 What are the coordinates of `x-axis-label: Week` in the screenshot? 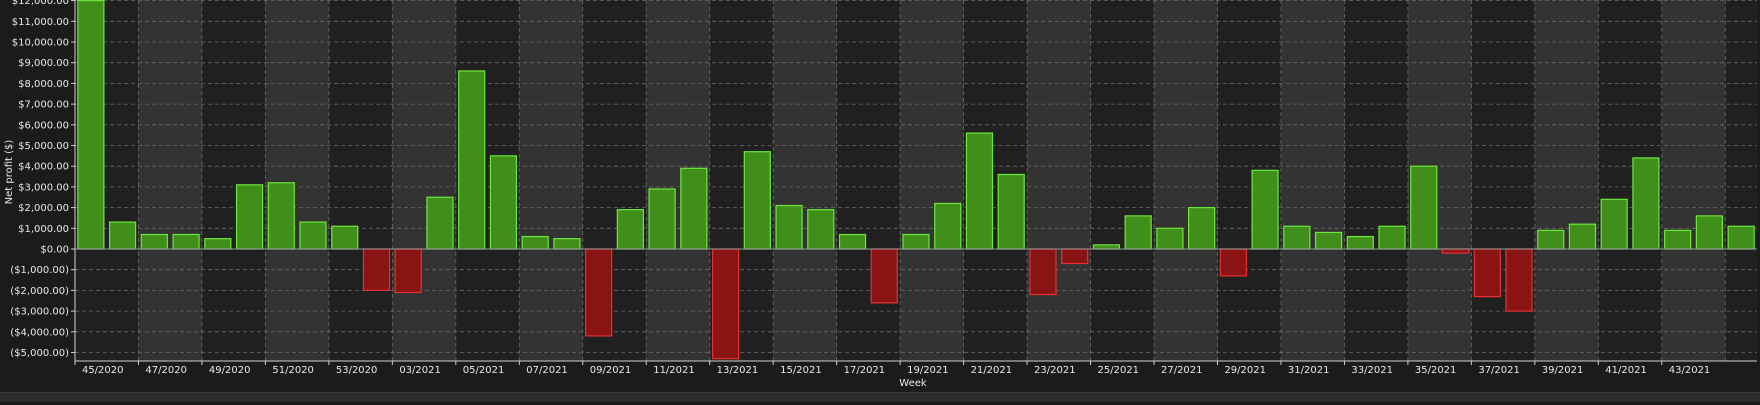 It's located at (913, 383).